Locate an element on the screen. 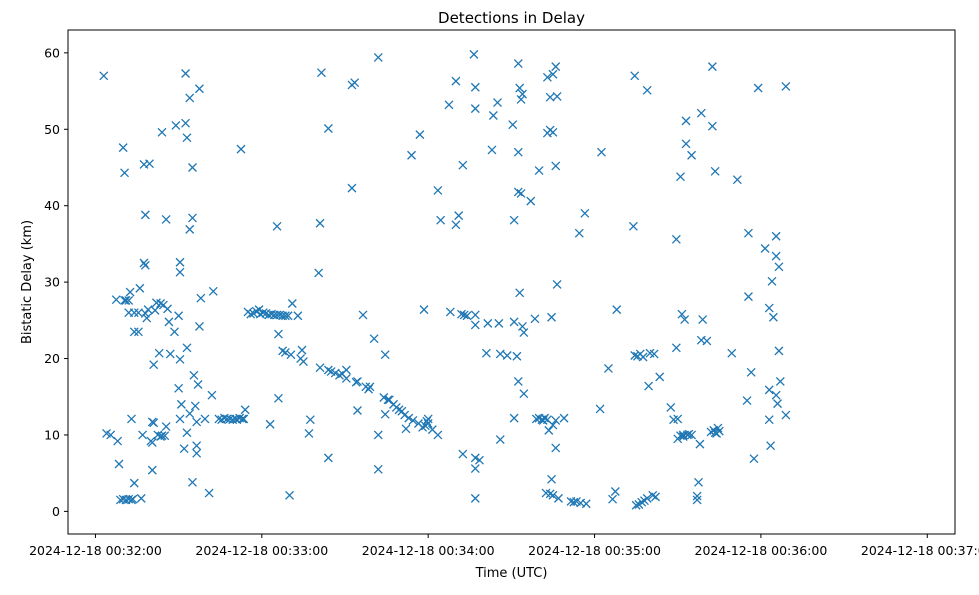  x-tick-label: 2024-12-18 00:35:00 is located at coordinates (594, 550).